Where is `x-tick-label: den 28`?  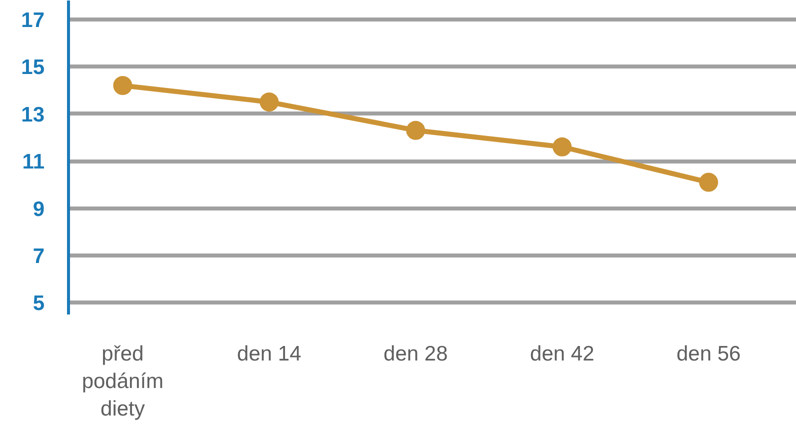 x-tick-label: den 28 is located at coordinates (416, 354).